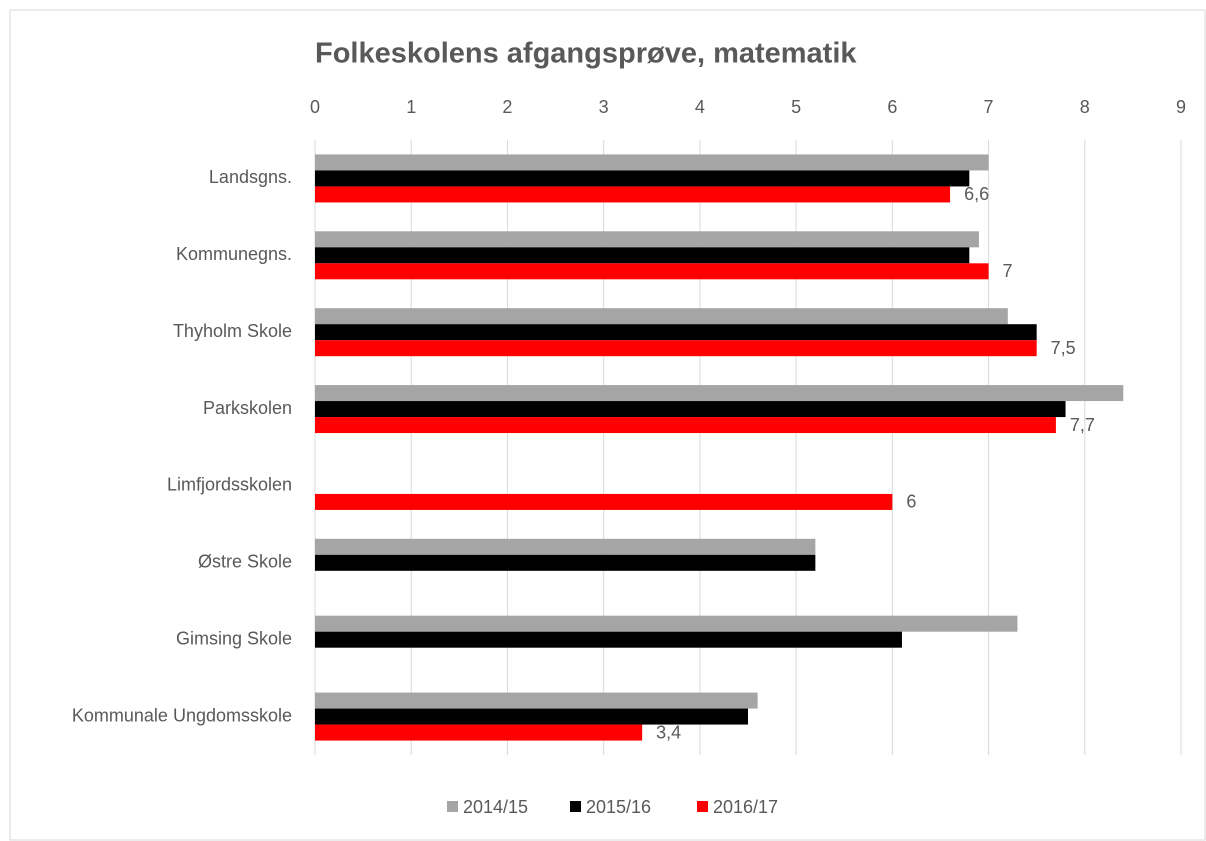 This screenshot has width=1206, height=841. What do you see at coordinates (234, 254) in the screenshot?
I see `y-tick-label: Kommunegns.` at bounding box center [234, 254].